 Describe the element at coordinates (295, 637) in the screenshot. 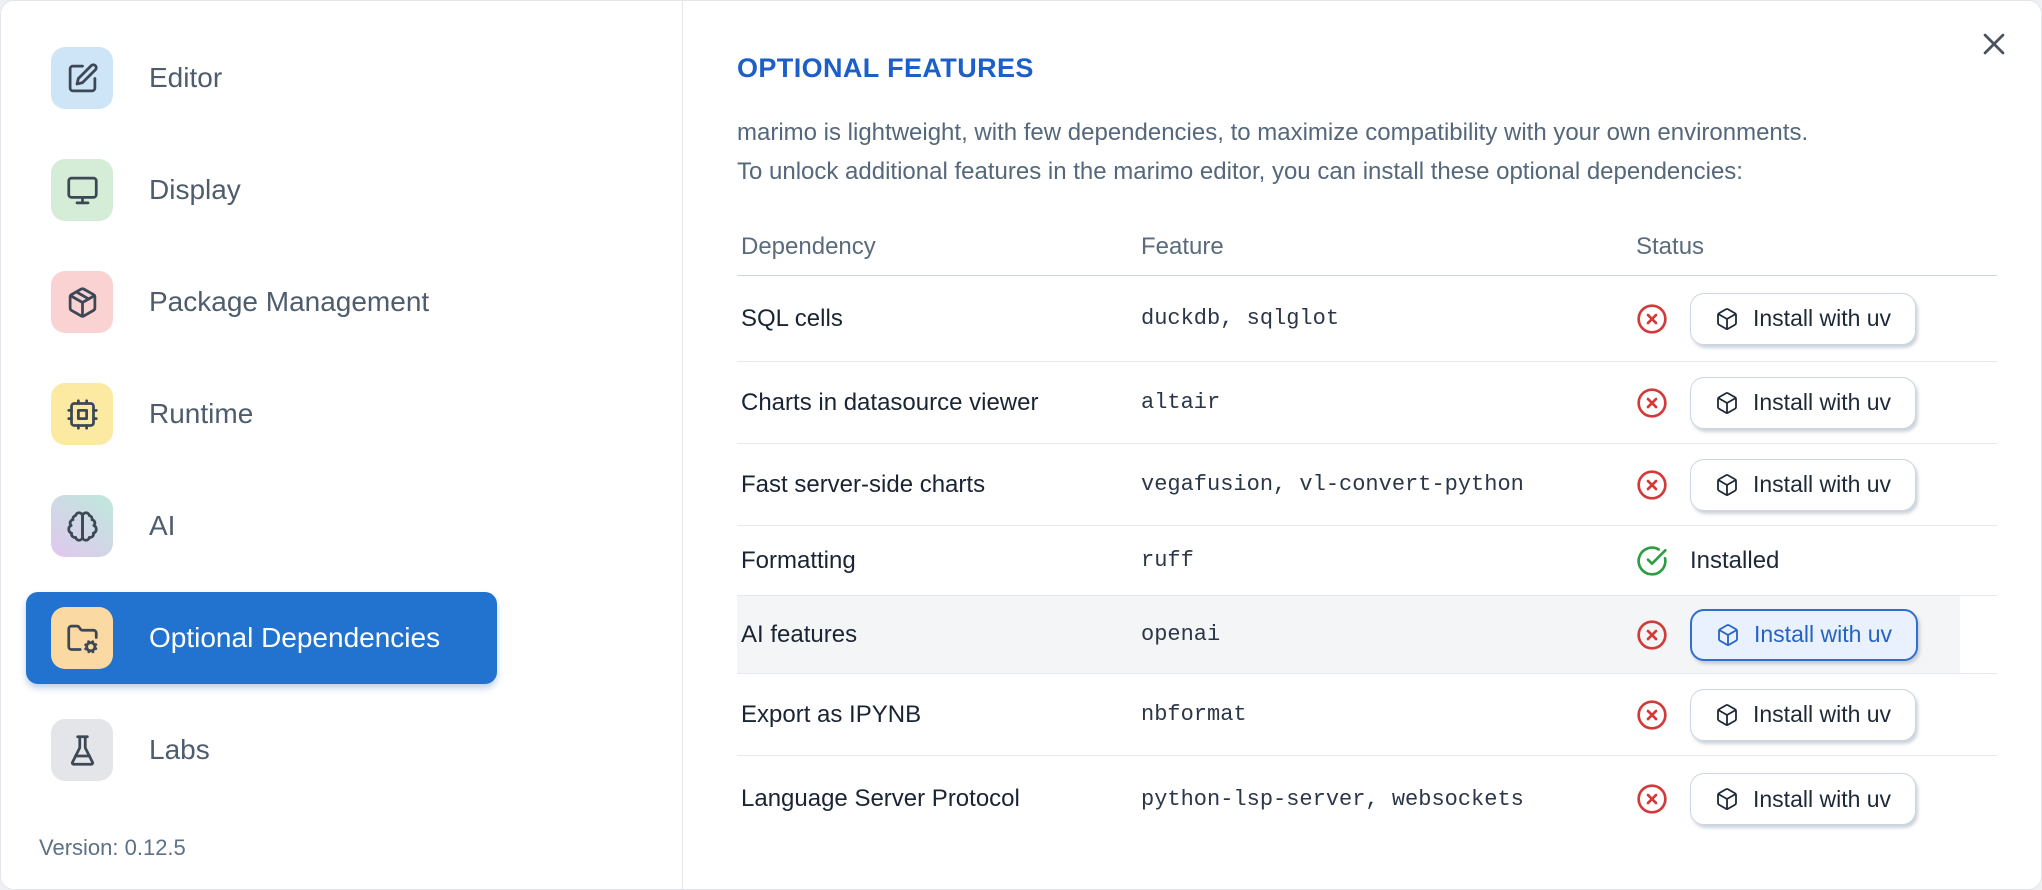

I see `sidebar-item-label: Optional Dependencies` at that location.